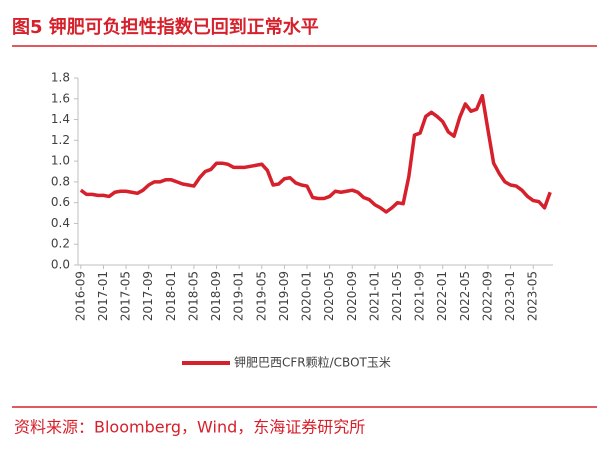  What do you see at coordinates (80, 296) in the screenshot?
I see `x-tick-label: 2016-09` at bounding box center [80, 296].